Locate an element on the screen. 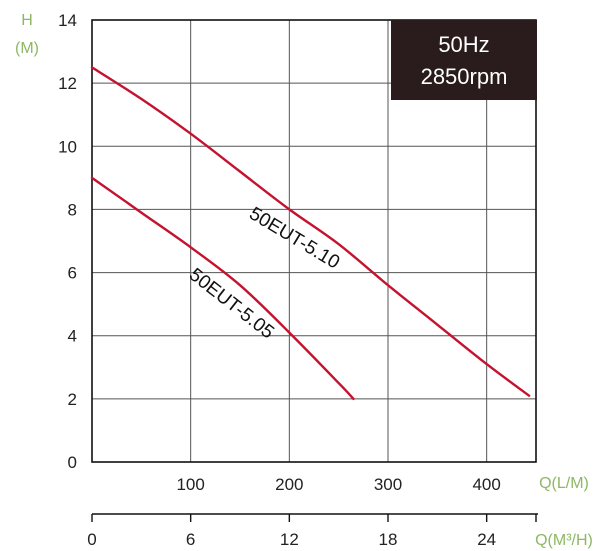  y-axis-ticks: 14 12 10 8 6 4 2 0 is located at coordinates (67, 241).